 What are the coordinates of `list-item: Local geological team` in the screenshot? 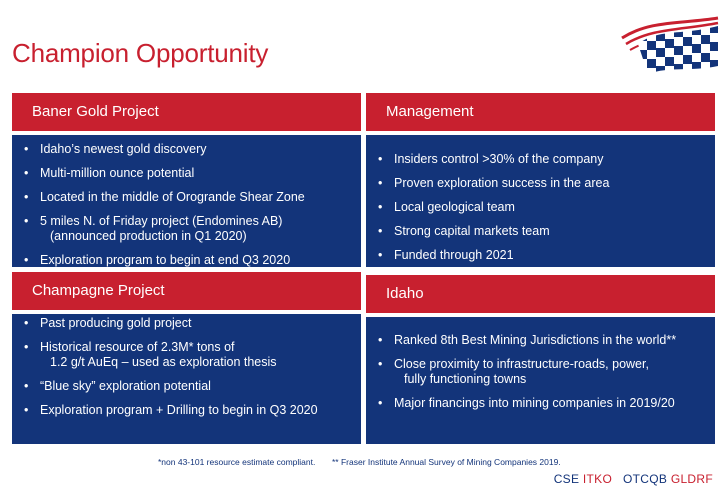 It's located at (540, 207).